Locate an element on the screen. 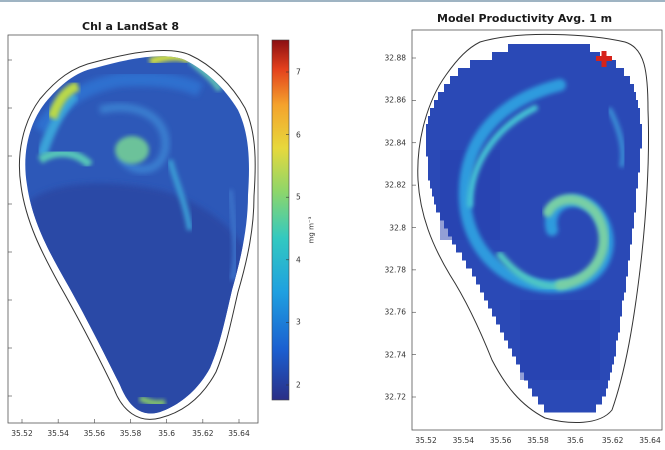 The image size is (665, 450). right-y-tick-label: 32.76 is located at coordinates (395, 312).